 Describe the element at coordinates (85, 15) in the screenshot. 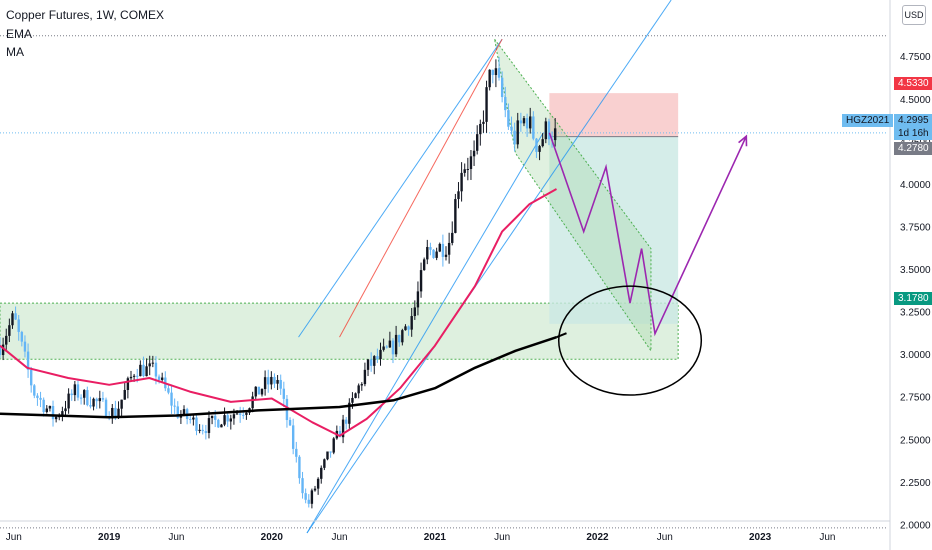

I see `chart-title: Copper Futures, 1W, COMEX` at that location.